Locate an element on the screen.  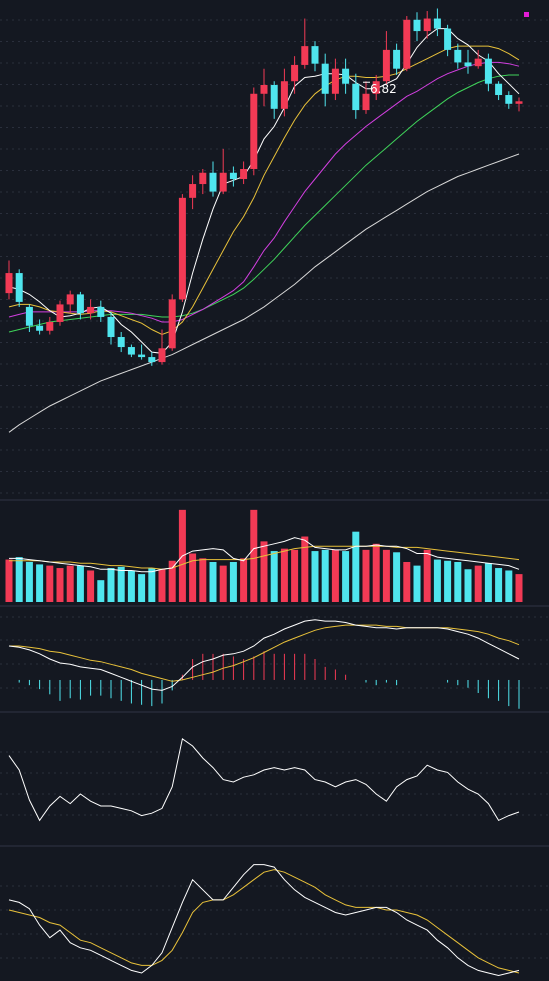
volume-ma10-line is located at coordinates (264, 557).